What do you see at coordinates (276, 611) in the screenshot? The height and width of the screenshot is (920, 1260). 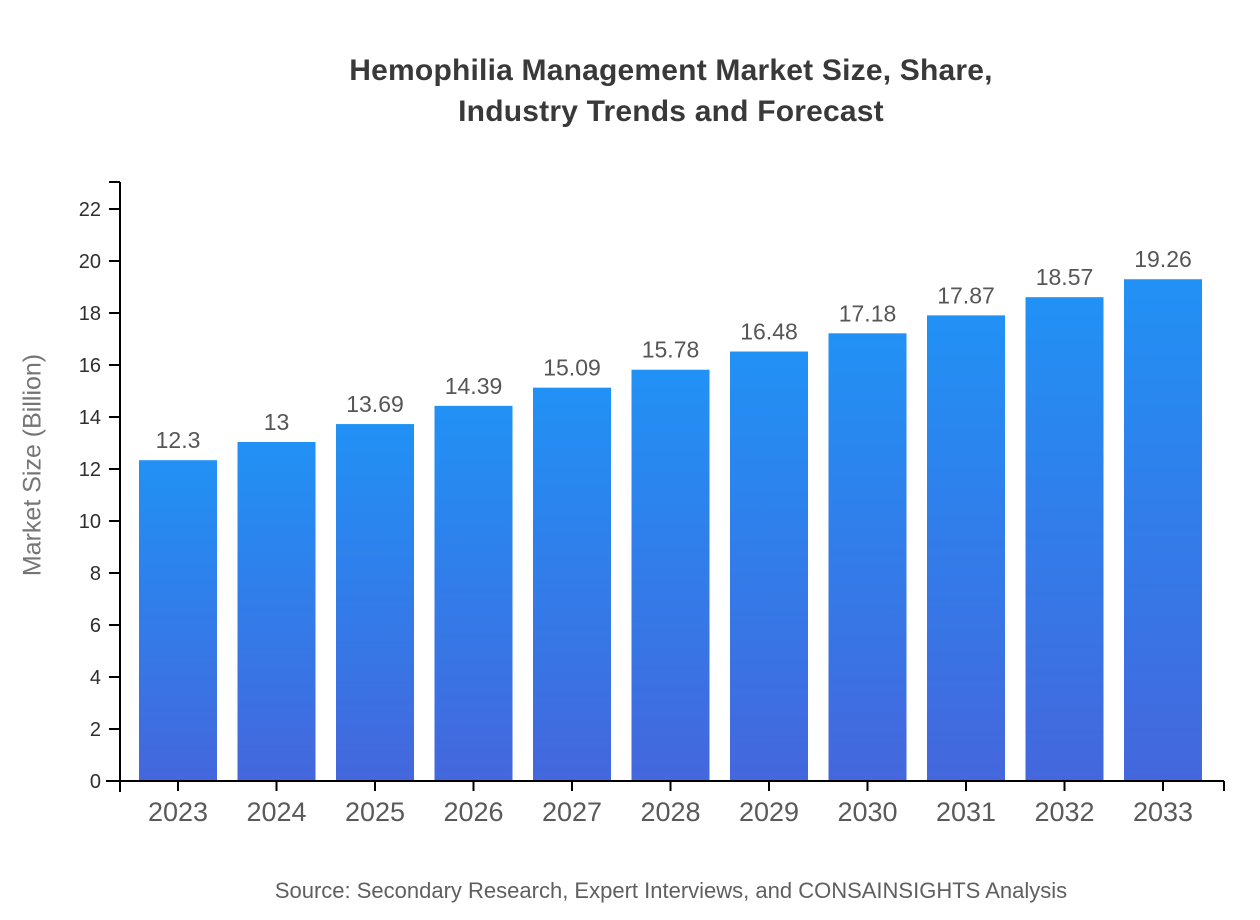 I see `bar-2024` at bounding box center [276, 611].